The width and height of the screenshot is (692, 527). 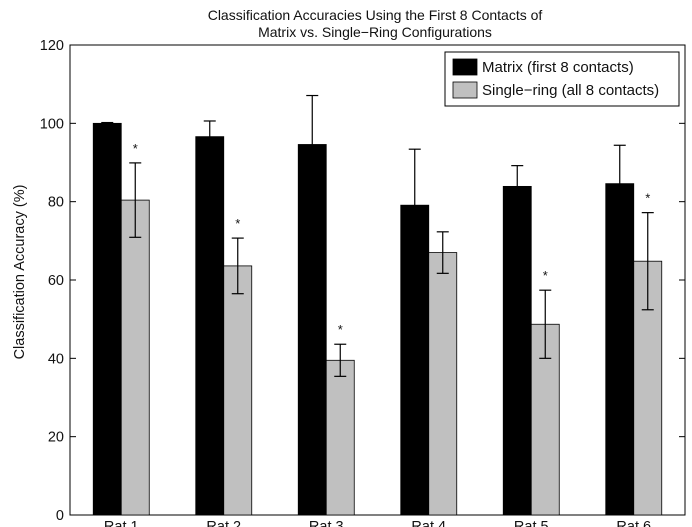 I want to click on y-tick-label: 120, so click(x=52, y=46).